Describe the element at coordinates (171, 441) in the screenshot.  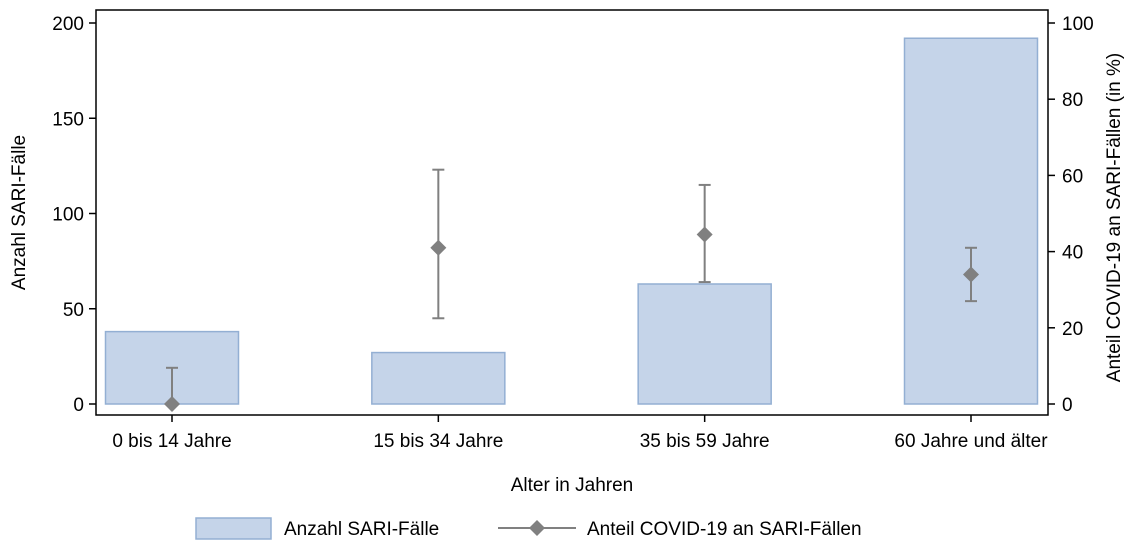
I see `x-tick-label-0-bis-14-jahre: 0 bis 14 Jahre` at that location.